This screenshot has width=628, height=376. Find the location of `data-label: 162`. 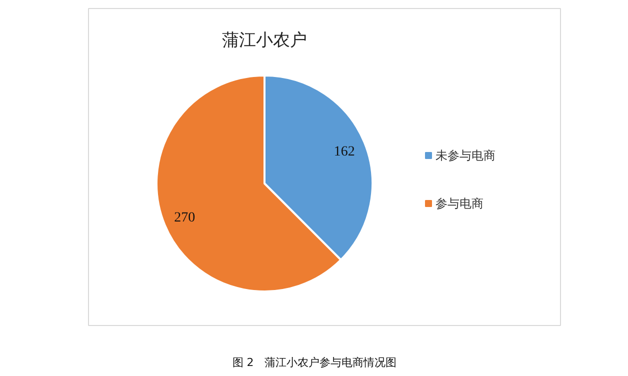

data-label: 162 is located at coordinates (344, 152).